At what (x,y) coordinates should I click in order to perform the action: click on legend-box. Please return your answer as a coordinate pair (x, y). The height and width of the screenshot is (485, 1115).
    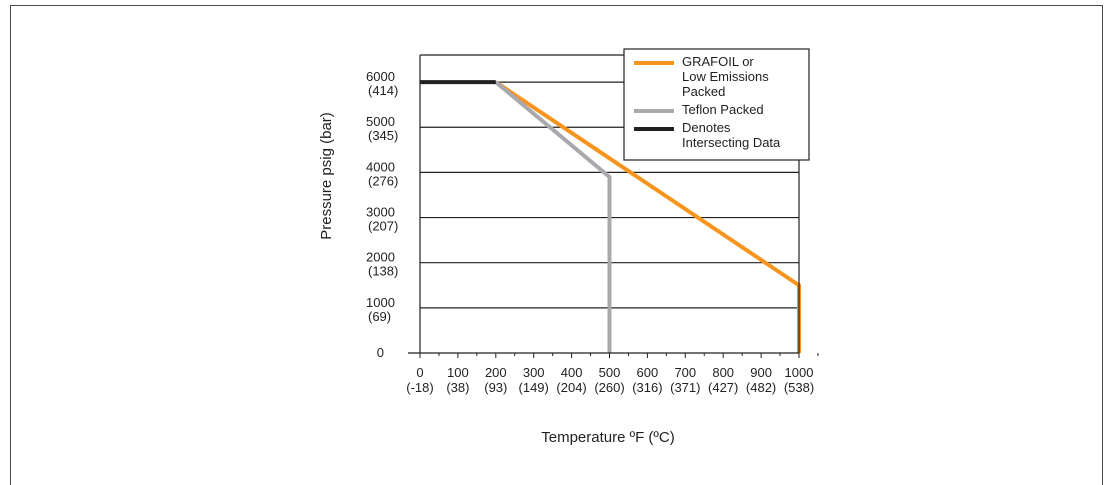
    Looking at the image, I should click on (716, 104).